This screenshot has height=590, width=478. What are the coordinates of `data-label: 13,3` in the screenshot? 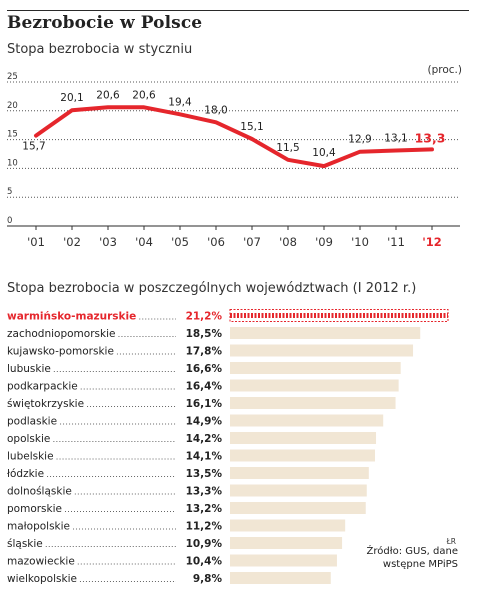 It's located at (430, 137).